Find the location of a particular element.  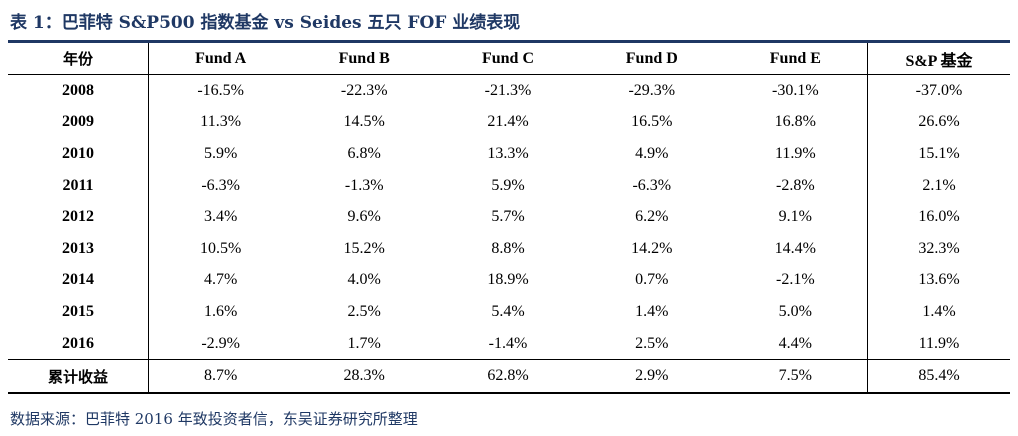

cell-fund-d: -29.3% is located at coordinates (652, 90).